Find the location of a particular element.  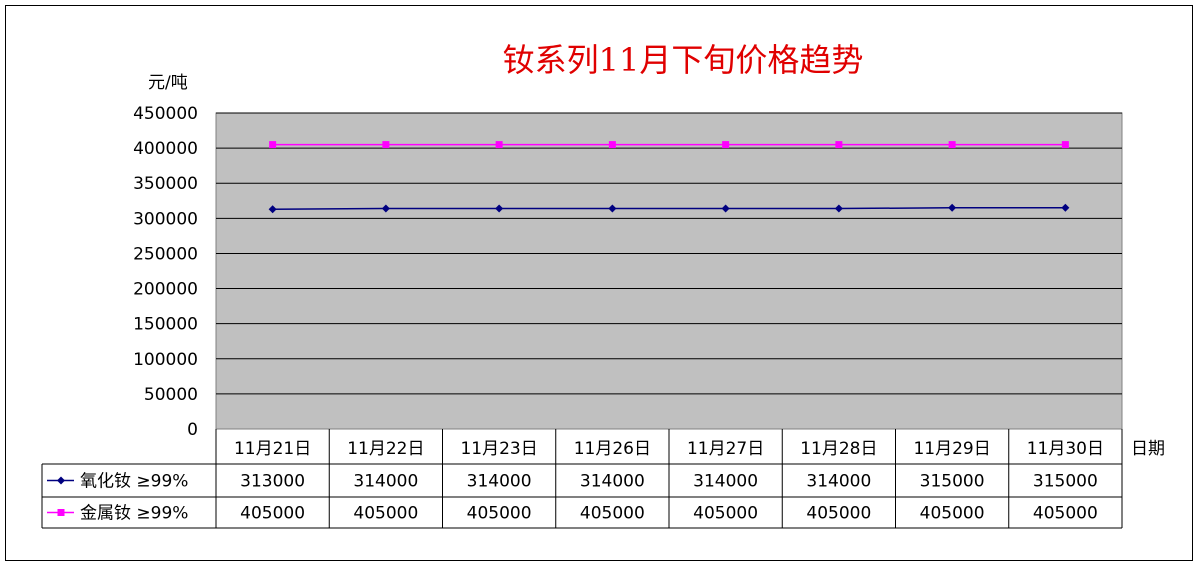

y-tick-label: 50000 is located at coordinates (171, 395).